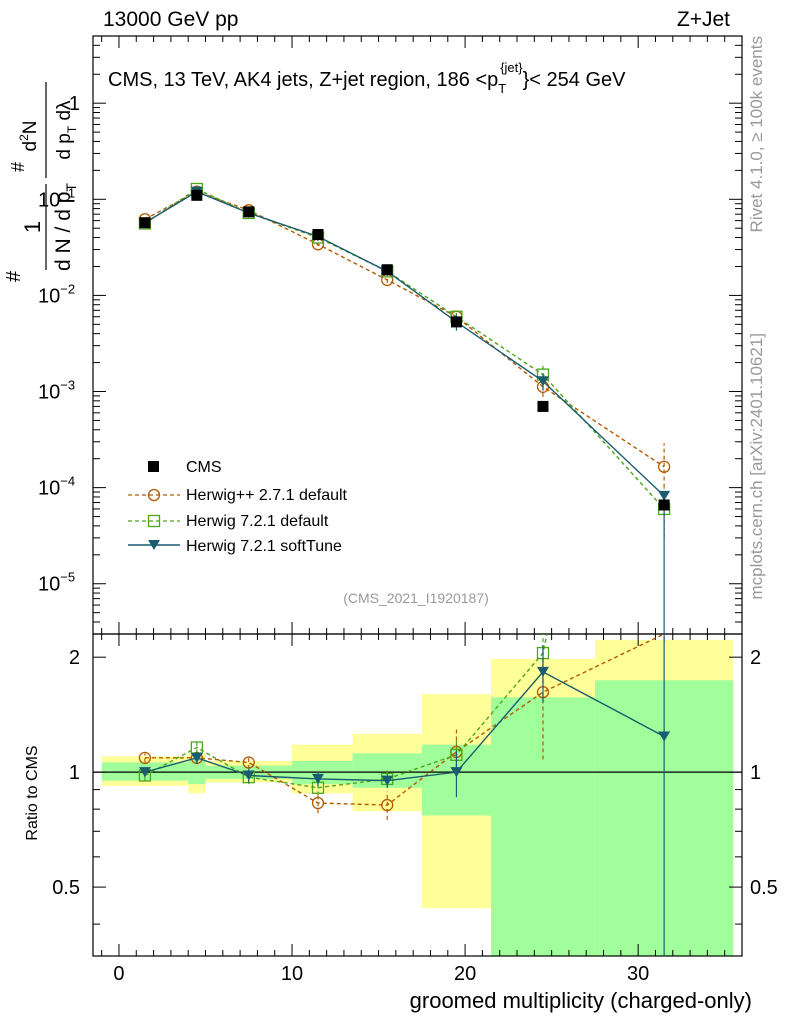  I want to click on y-tick-exponent: −3, so click(67, 385).